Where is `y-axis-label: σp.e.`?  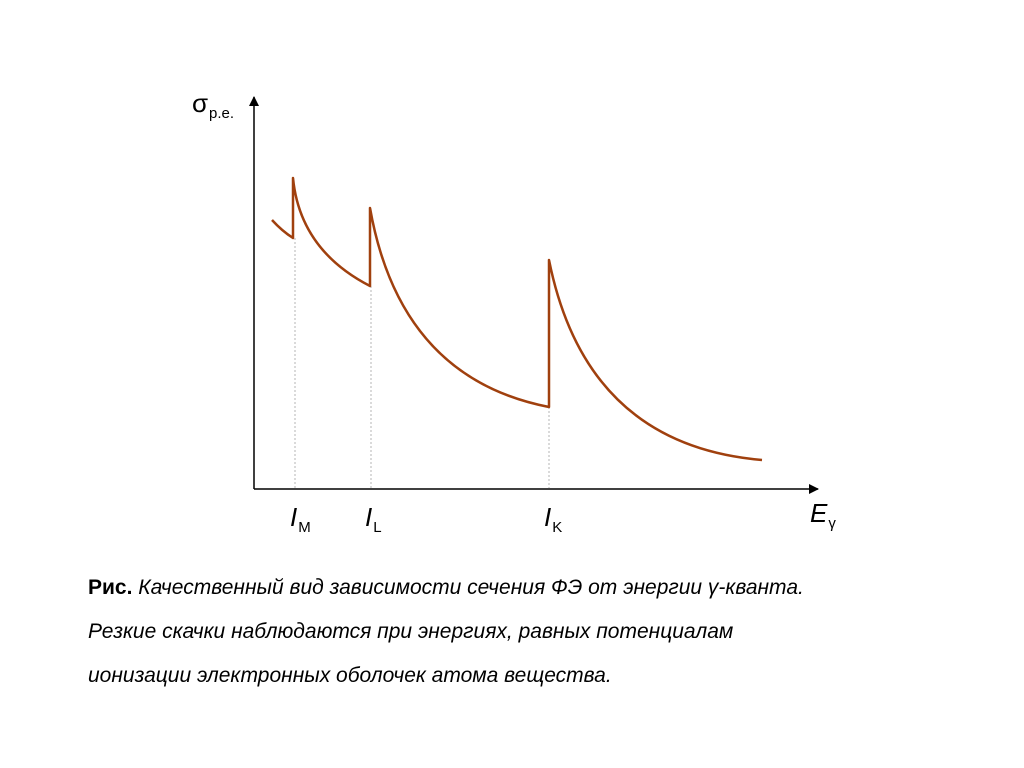
y-axis-label: σp.e. is located at coordinates (213, 105).